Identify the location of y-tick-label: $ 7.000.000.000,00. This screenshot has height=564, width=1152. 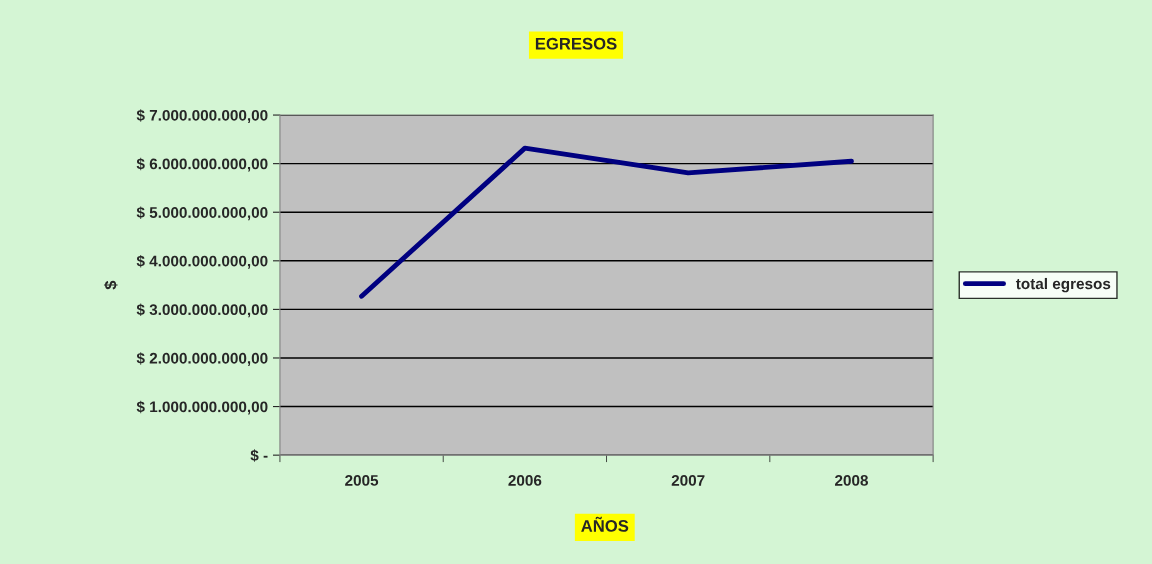
(202, 116).